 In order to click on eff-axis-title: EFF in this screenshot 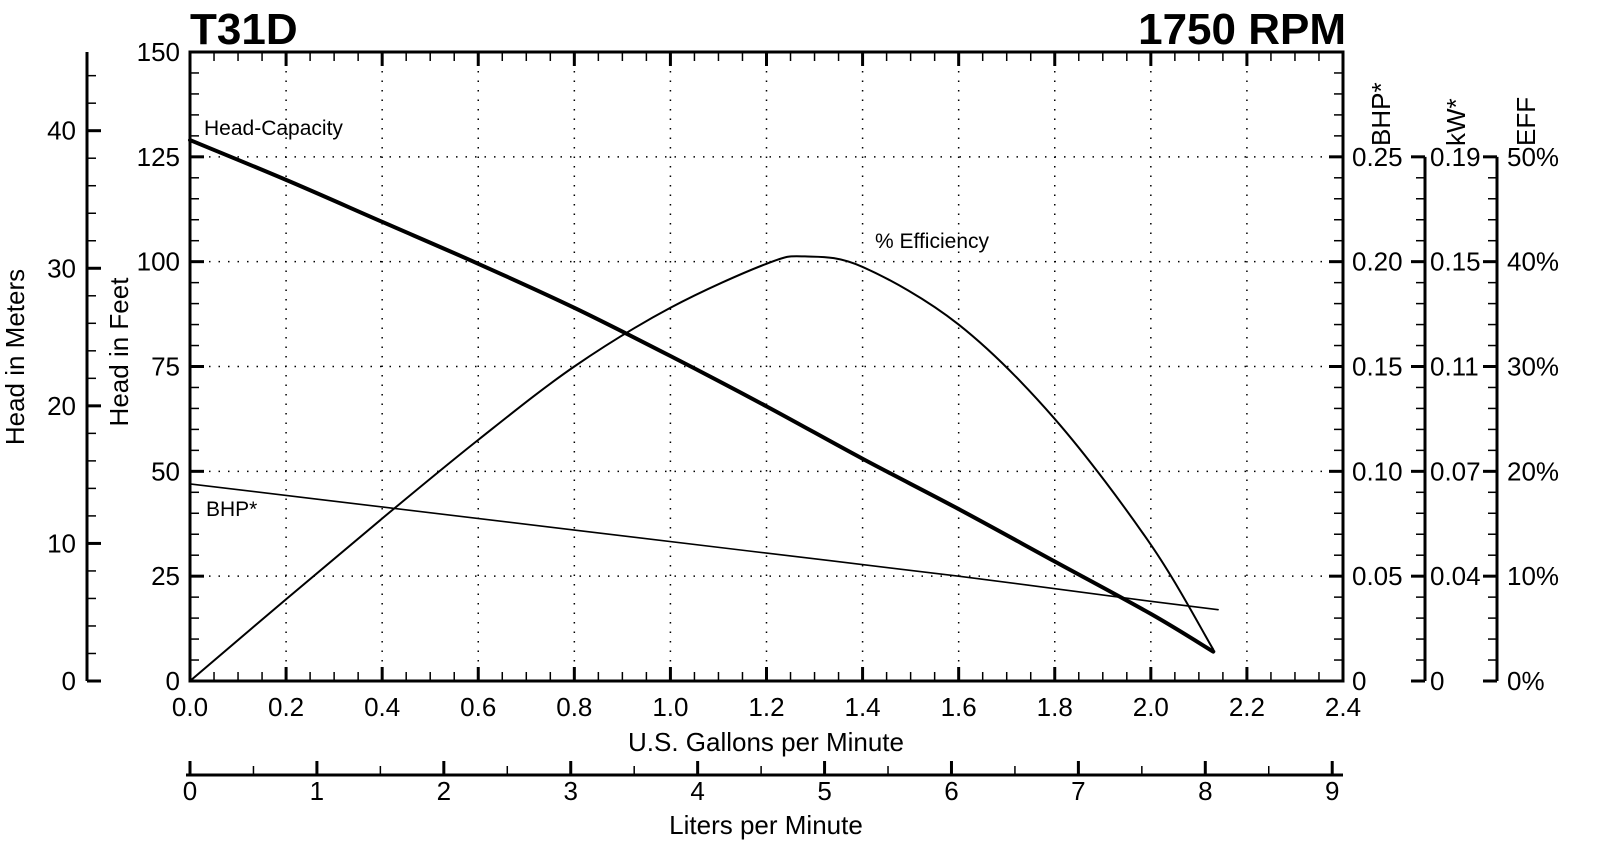, I will do `click(1526, 121)`.